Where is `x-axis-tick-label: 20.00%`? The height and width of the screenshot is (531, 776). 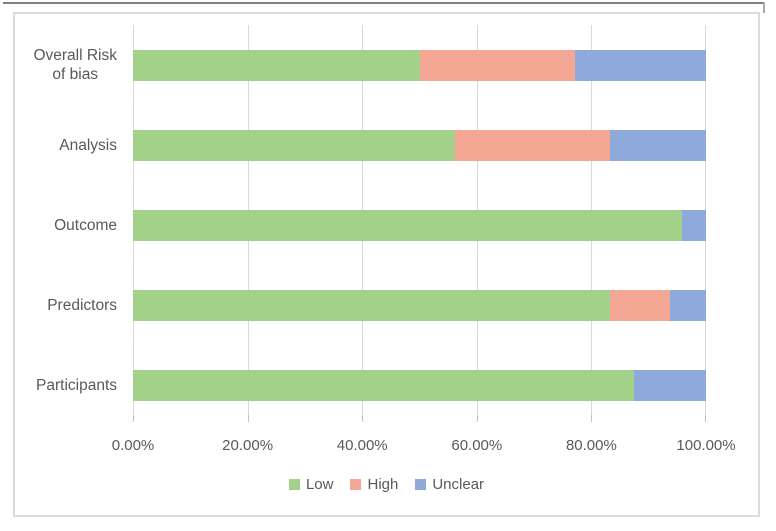
x-axis-tick-label: 20.00% is located at coordinates (248, 445).